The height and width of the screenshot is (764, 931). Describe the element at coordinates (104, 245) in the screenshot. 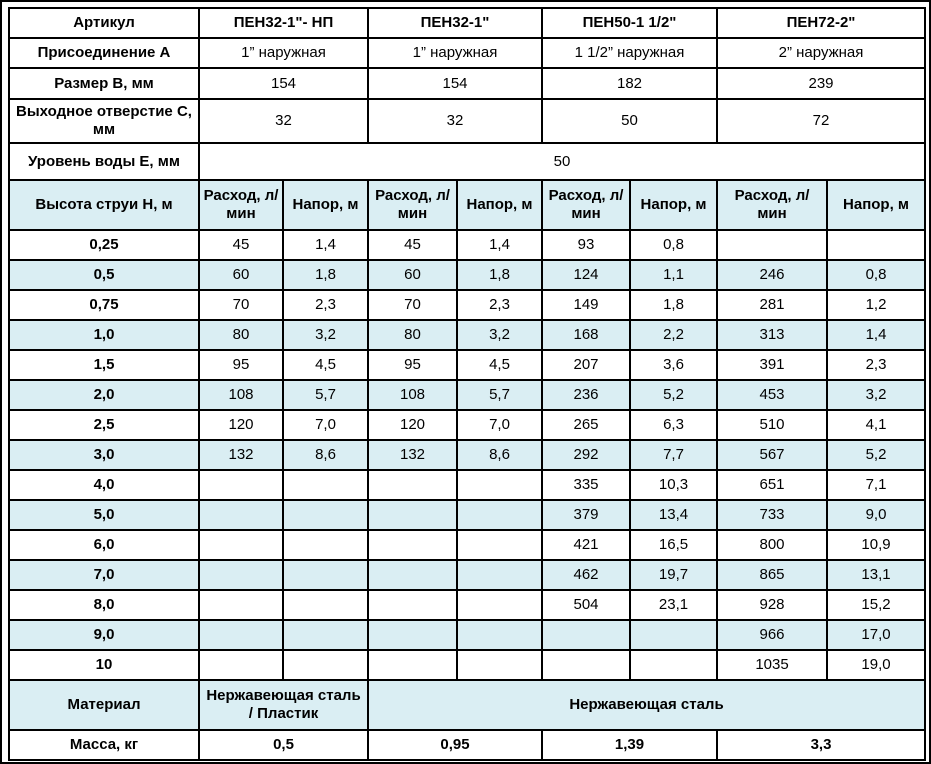

I see `jet-height-value: 0,25` at that location.